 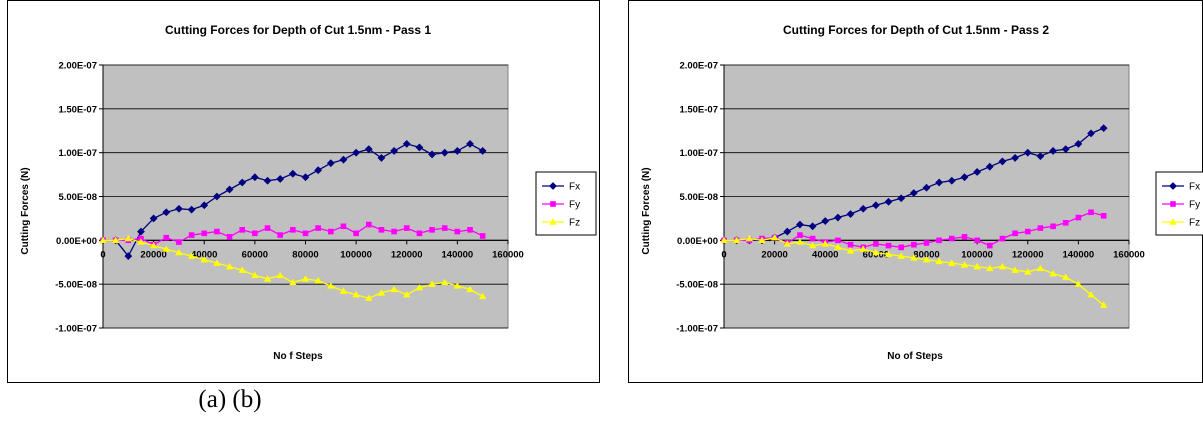 What do you see at coordinates (1079, 254) in the screenshot?
I see `x-tick-label: 140000` at bounding box center [1079, 254].